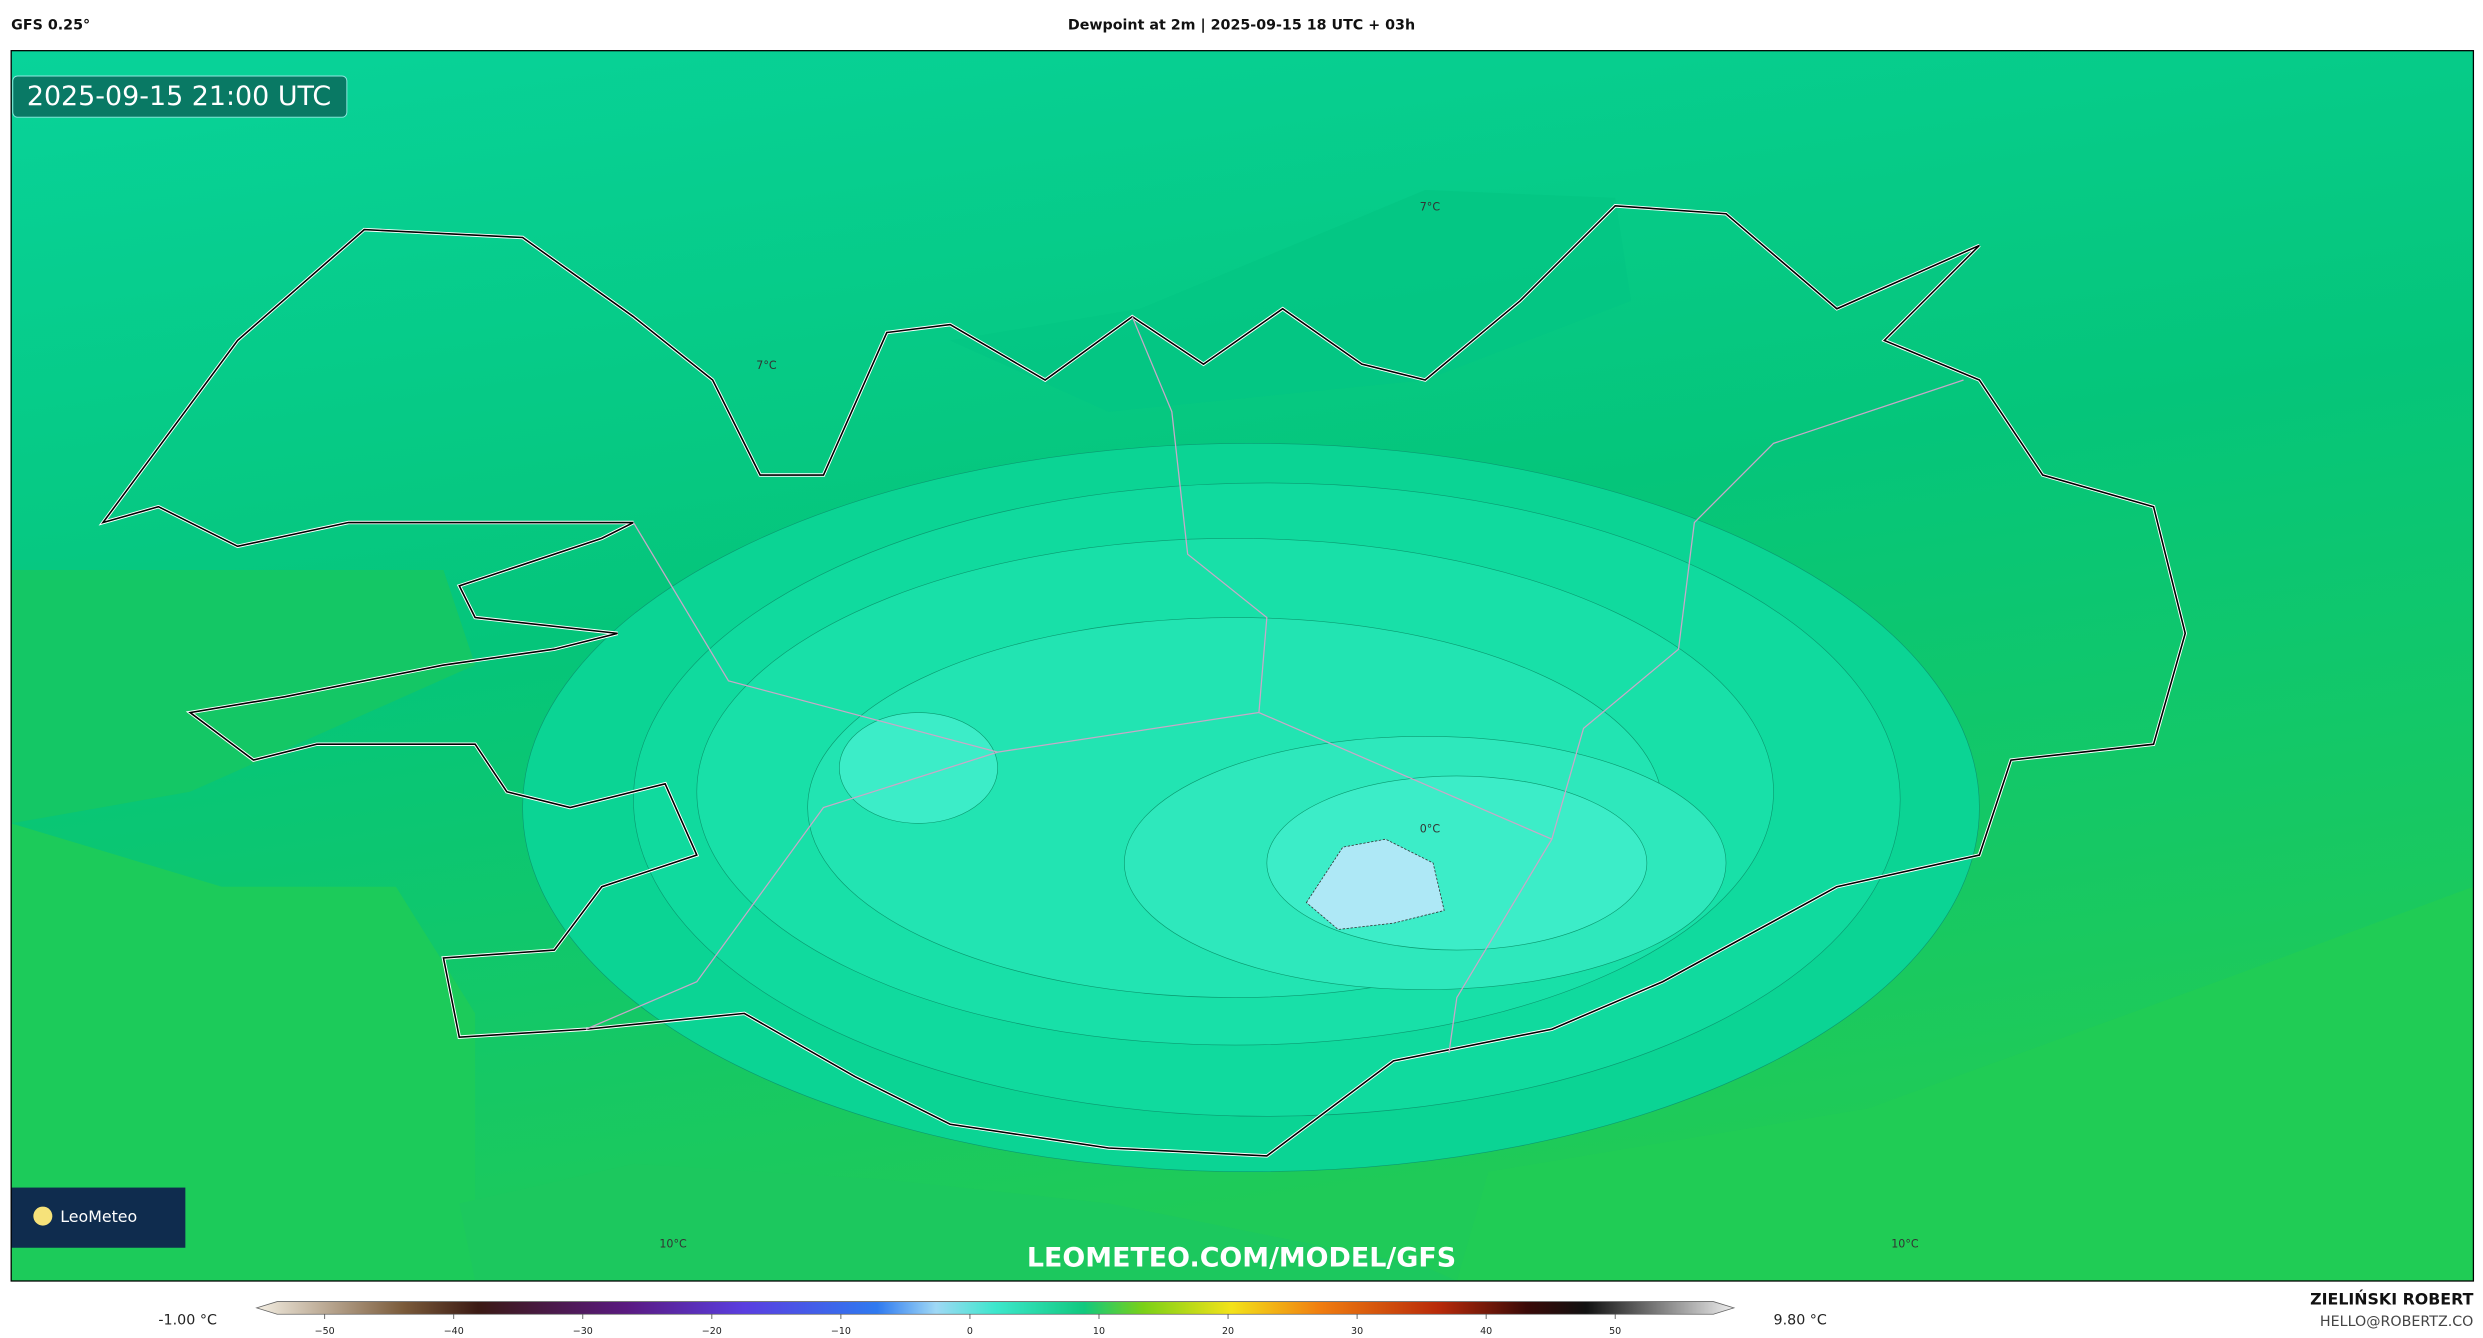  I want to click on colorbar-tick-label: 40, so click(1486, 1331).